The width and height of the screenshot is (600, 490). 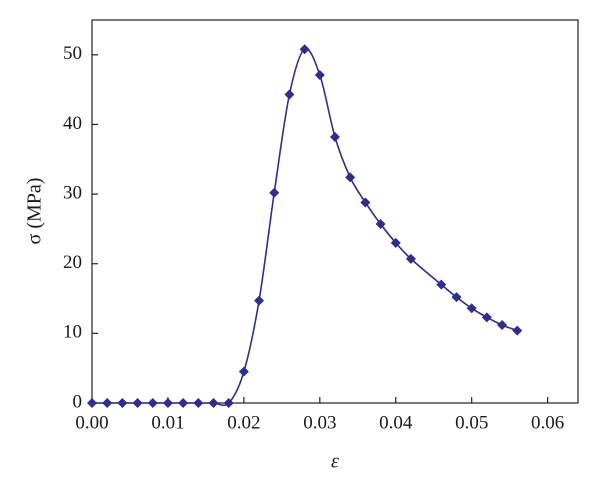 I want to click on x-tick-label: 0.03, so click(x=319, y=422).